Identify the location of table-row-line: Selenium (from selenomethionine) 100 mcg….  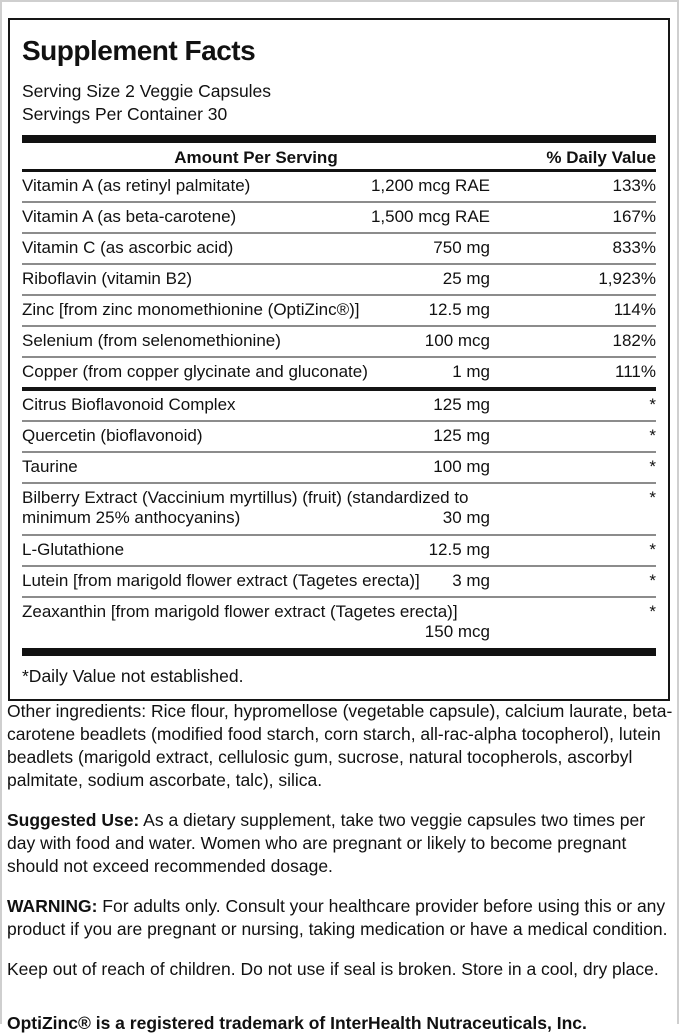
(339, 341).